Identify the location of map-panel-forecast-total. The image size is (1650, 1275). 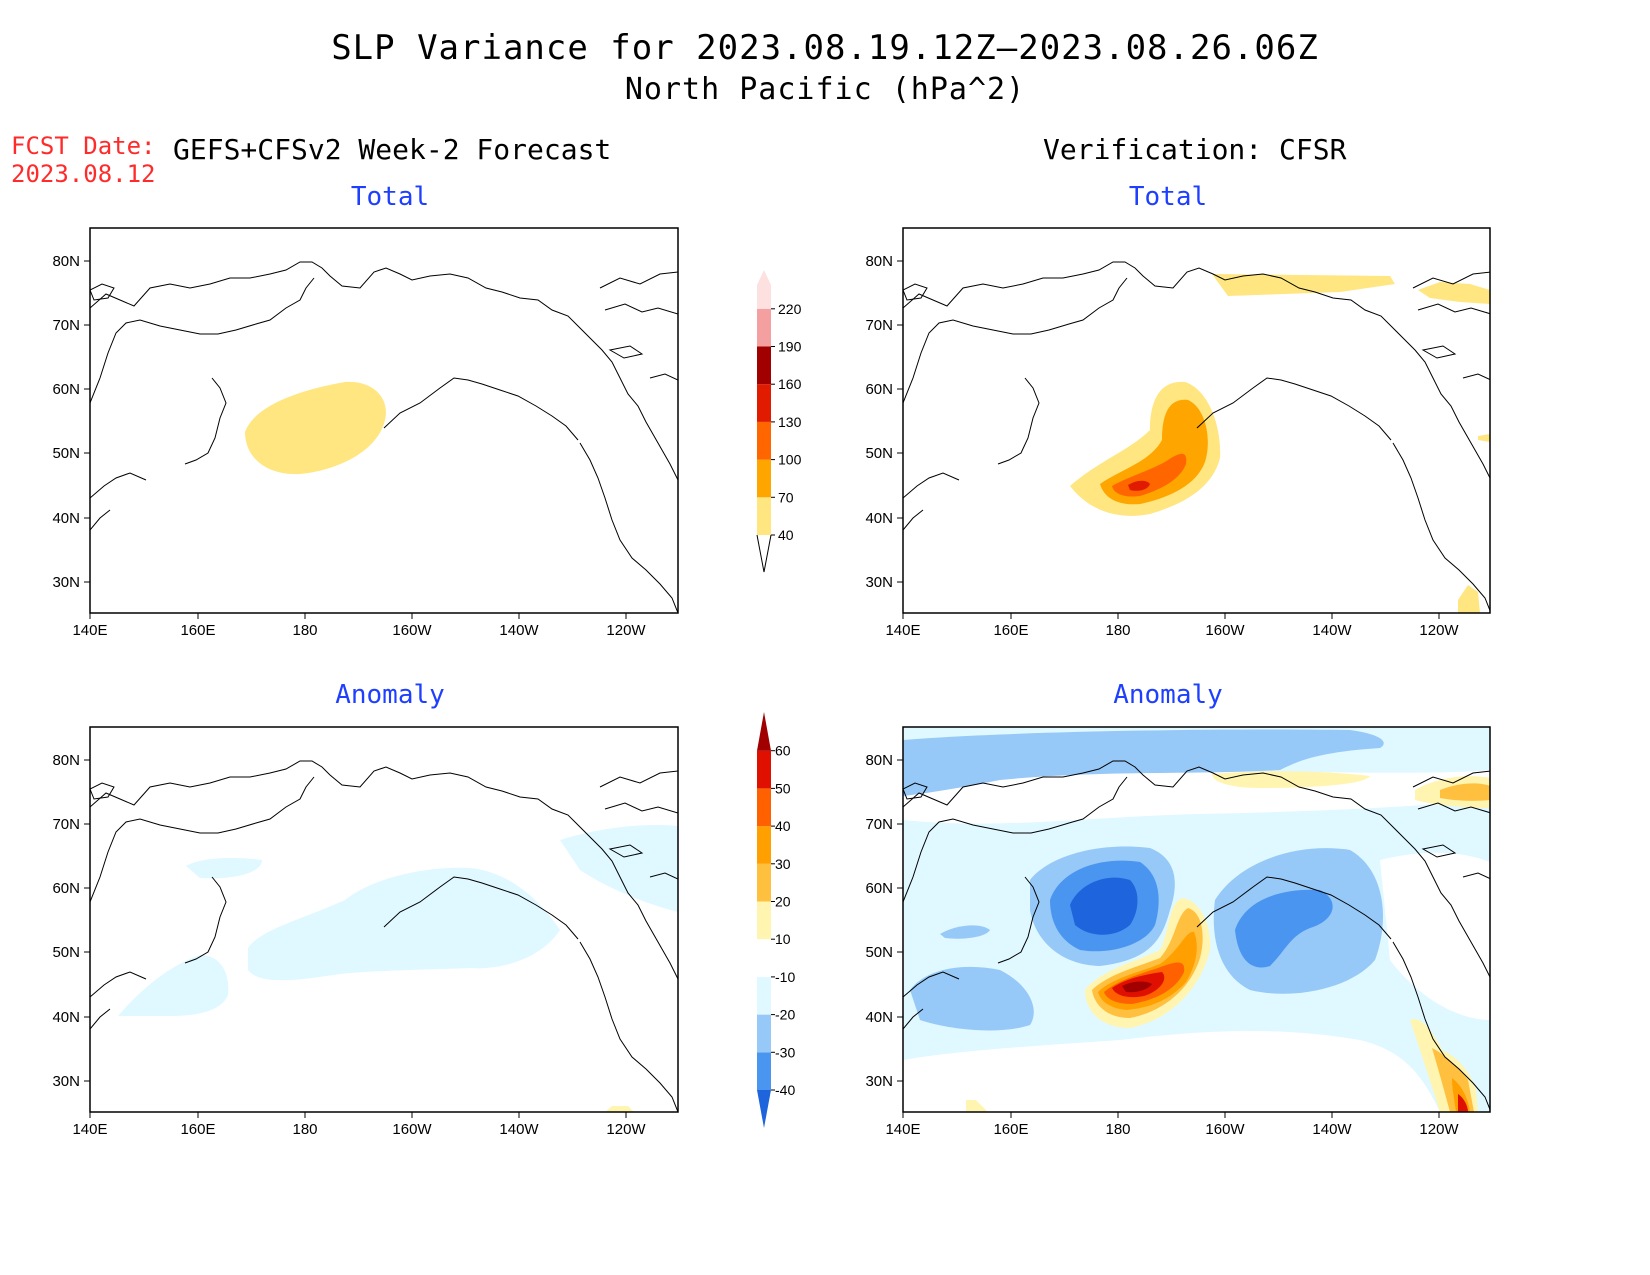
(384, 437).